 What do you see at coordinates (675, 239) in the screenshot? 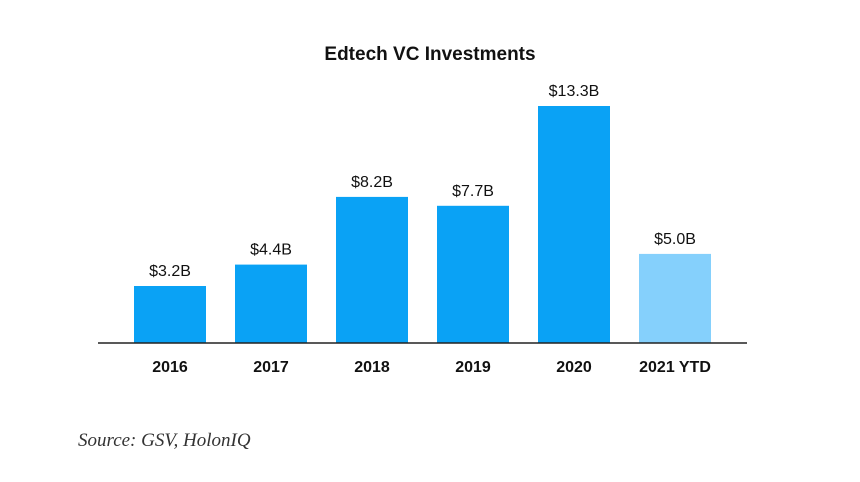
I see `value-label: $5.0B` at bounding box center [675, 239].